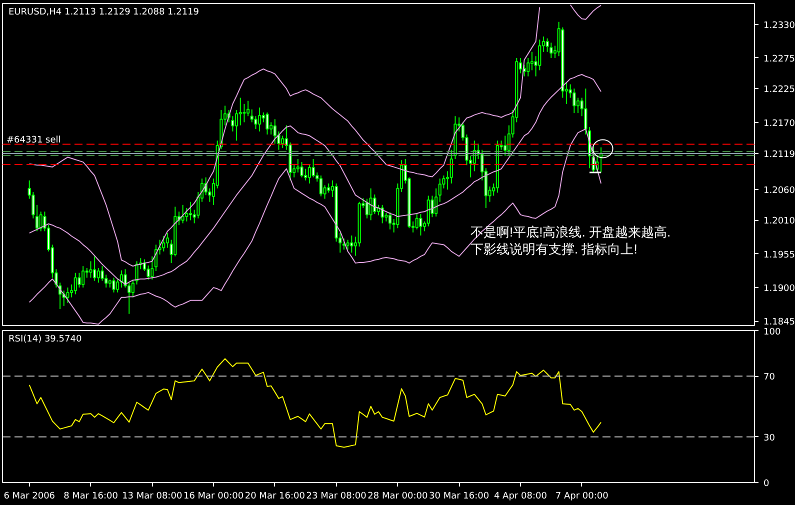  Describe the element at coordinates (779, 123) in the screenshot. I see `y-tick-label: 1.2170` at that location.